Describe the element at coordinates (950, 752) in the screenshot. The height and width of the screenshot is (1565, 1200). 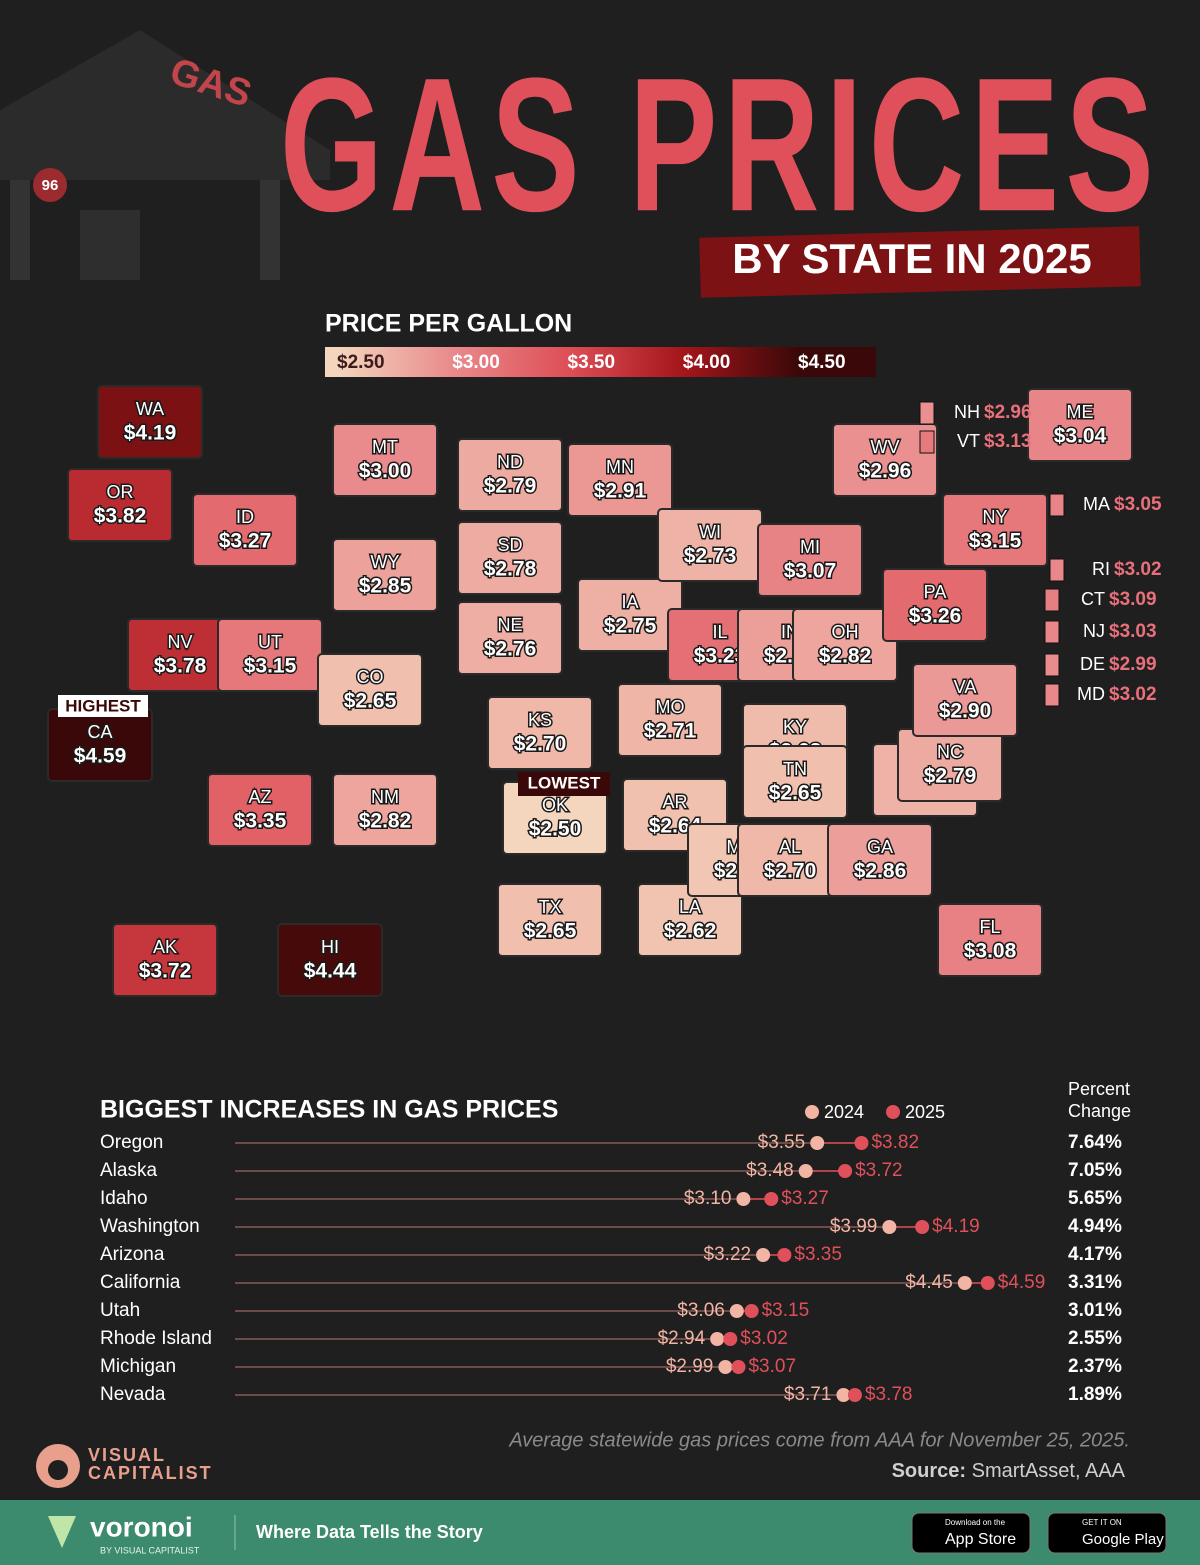
I see `state-abbr: NC` at that location.